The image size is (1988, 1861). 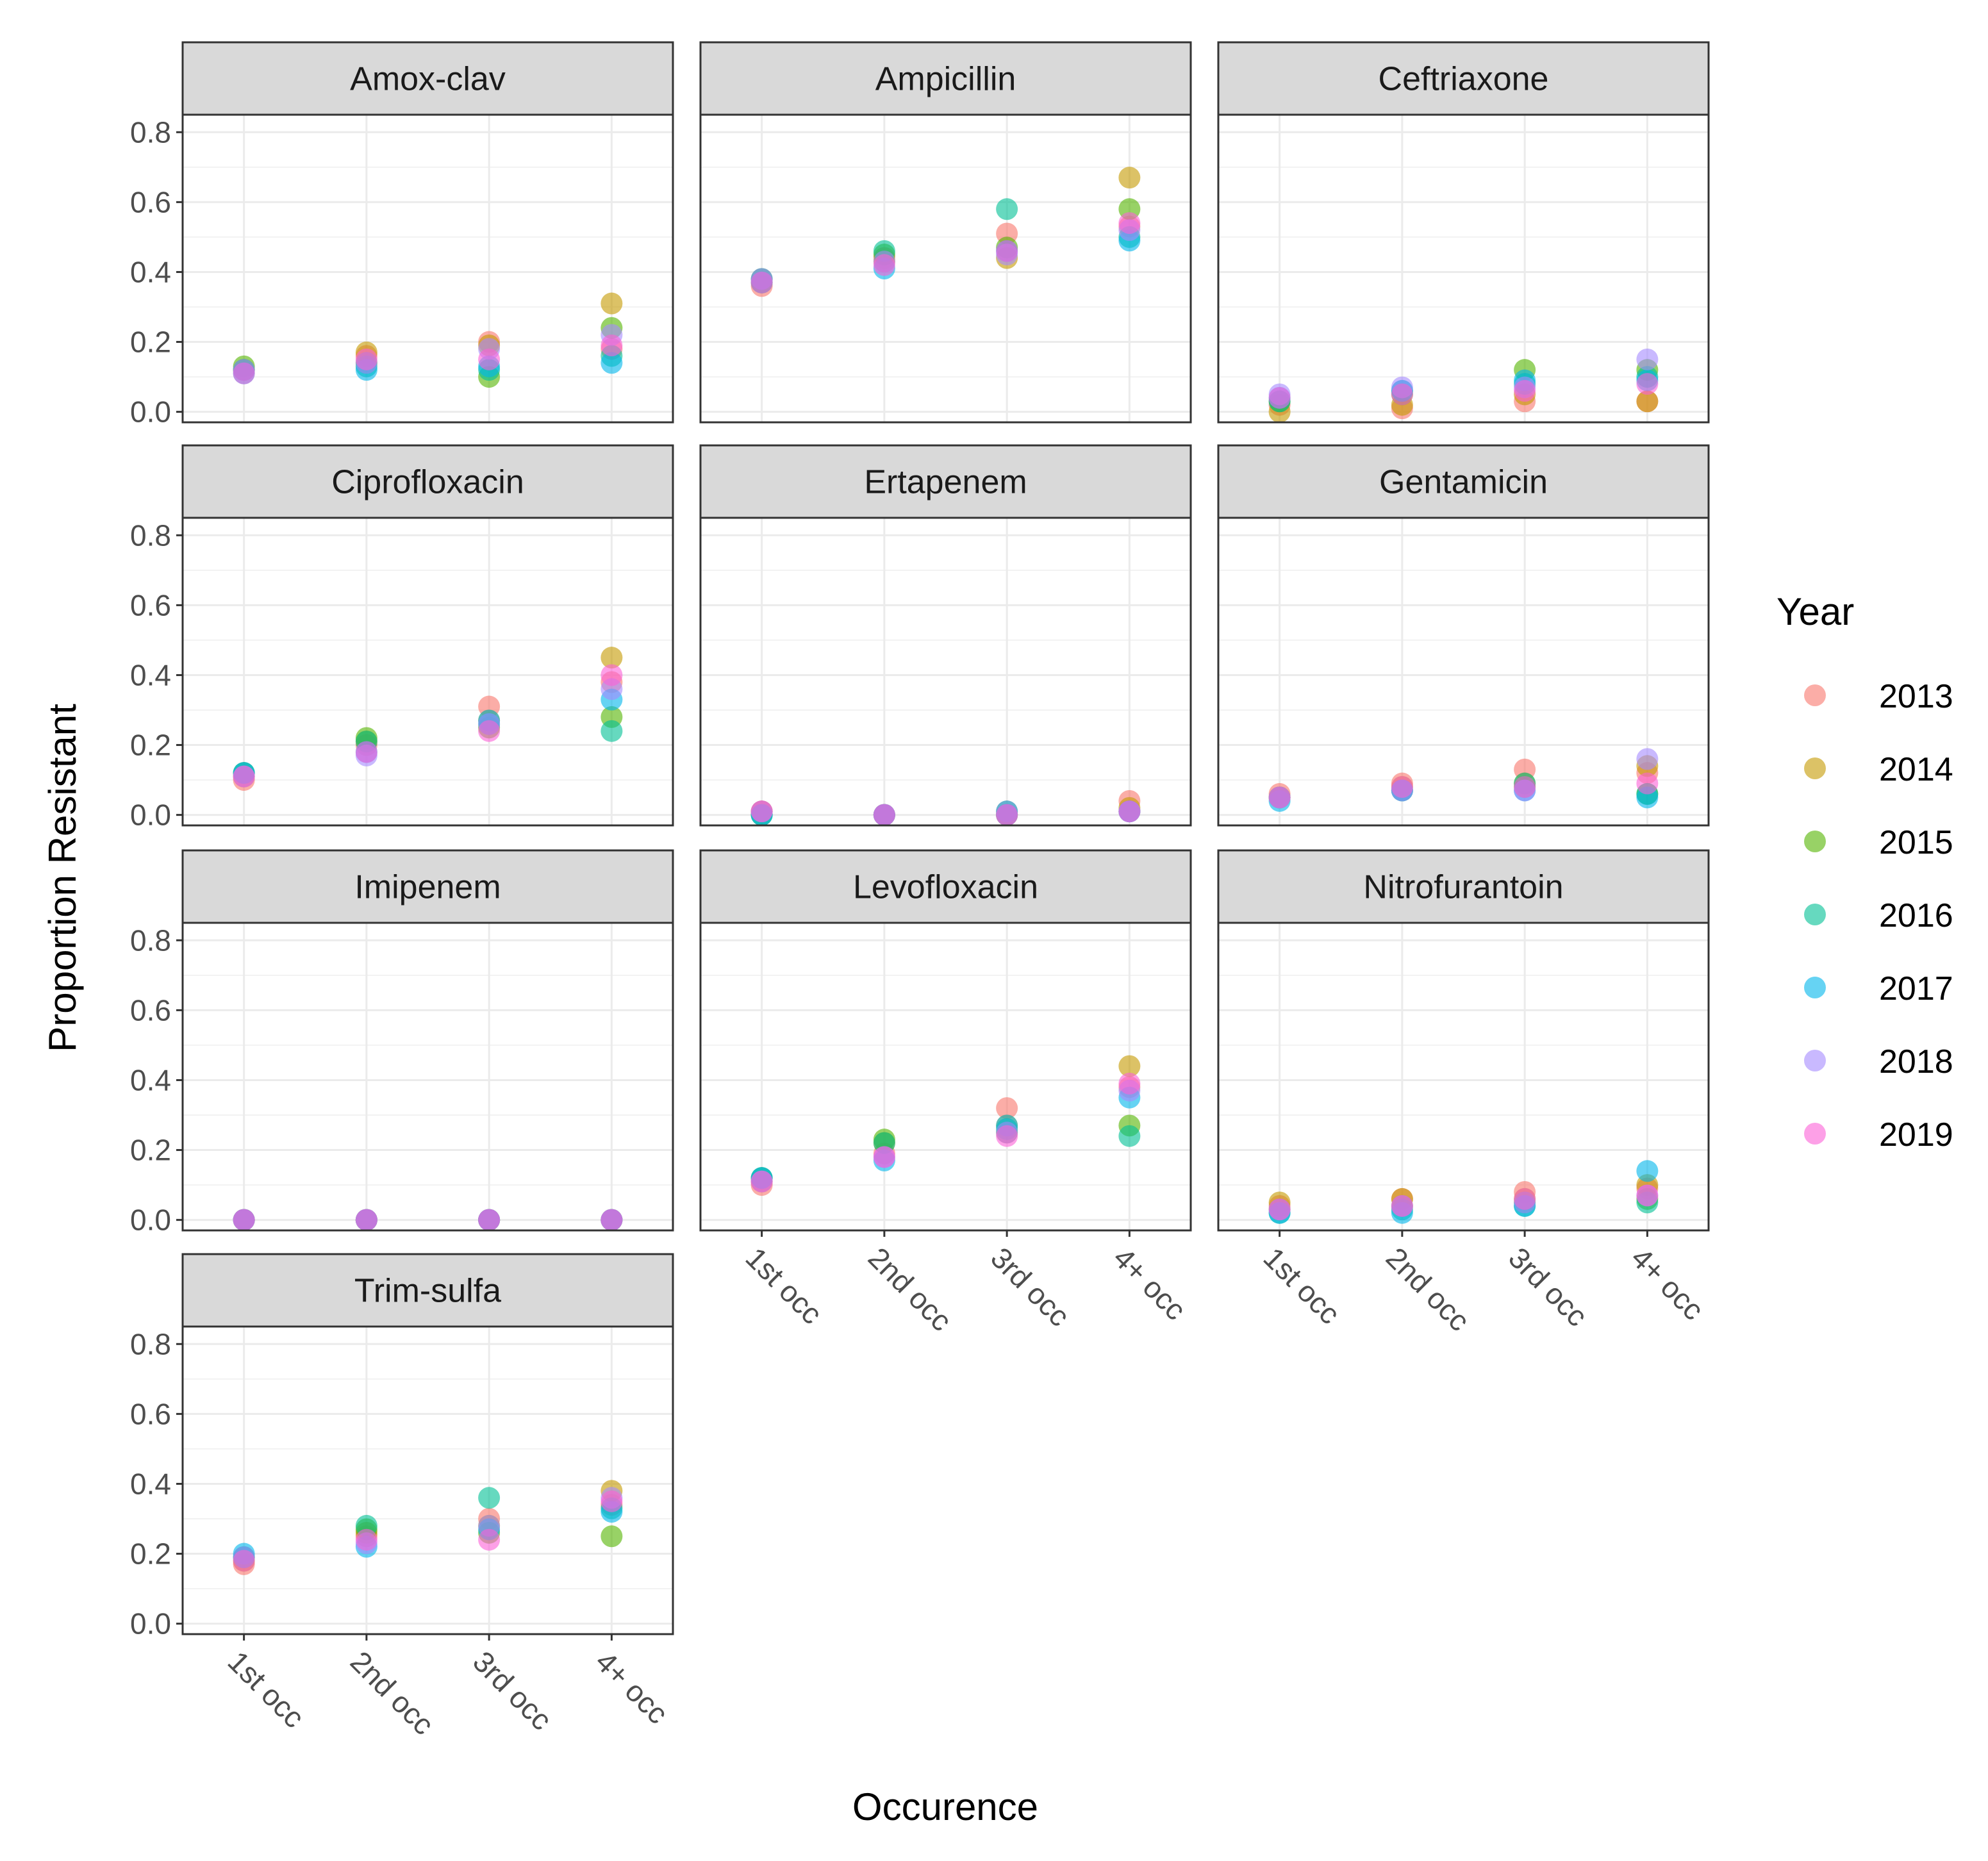 What do you see at coordinates (1548, 1286) in the screenshot?
I see `x-tick-label: 3rd occ` at bounding box center [1548, 1286].